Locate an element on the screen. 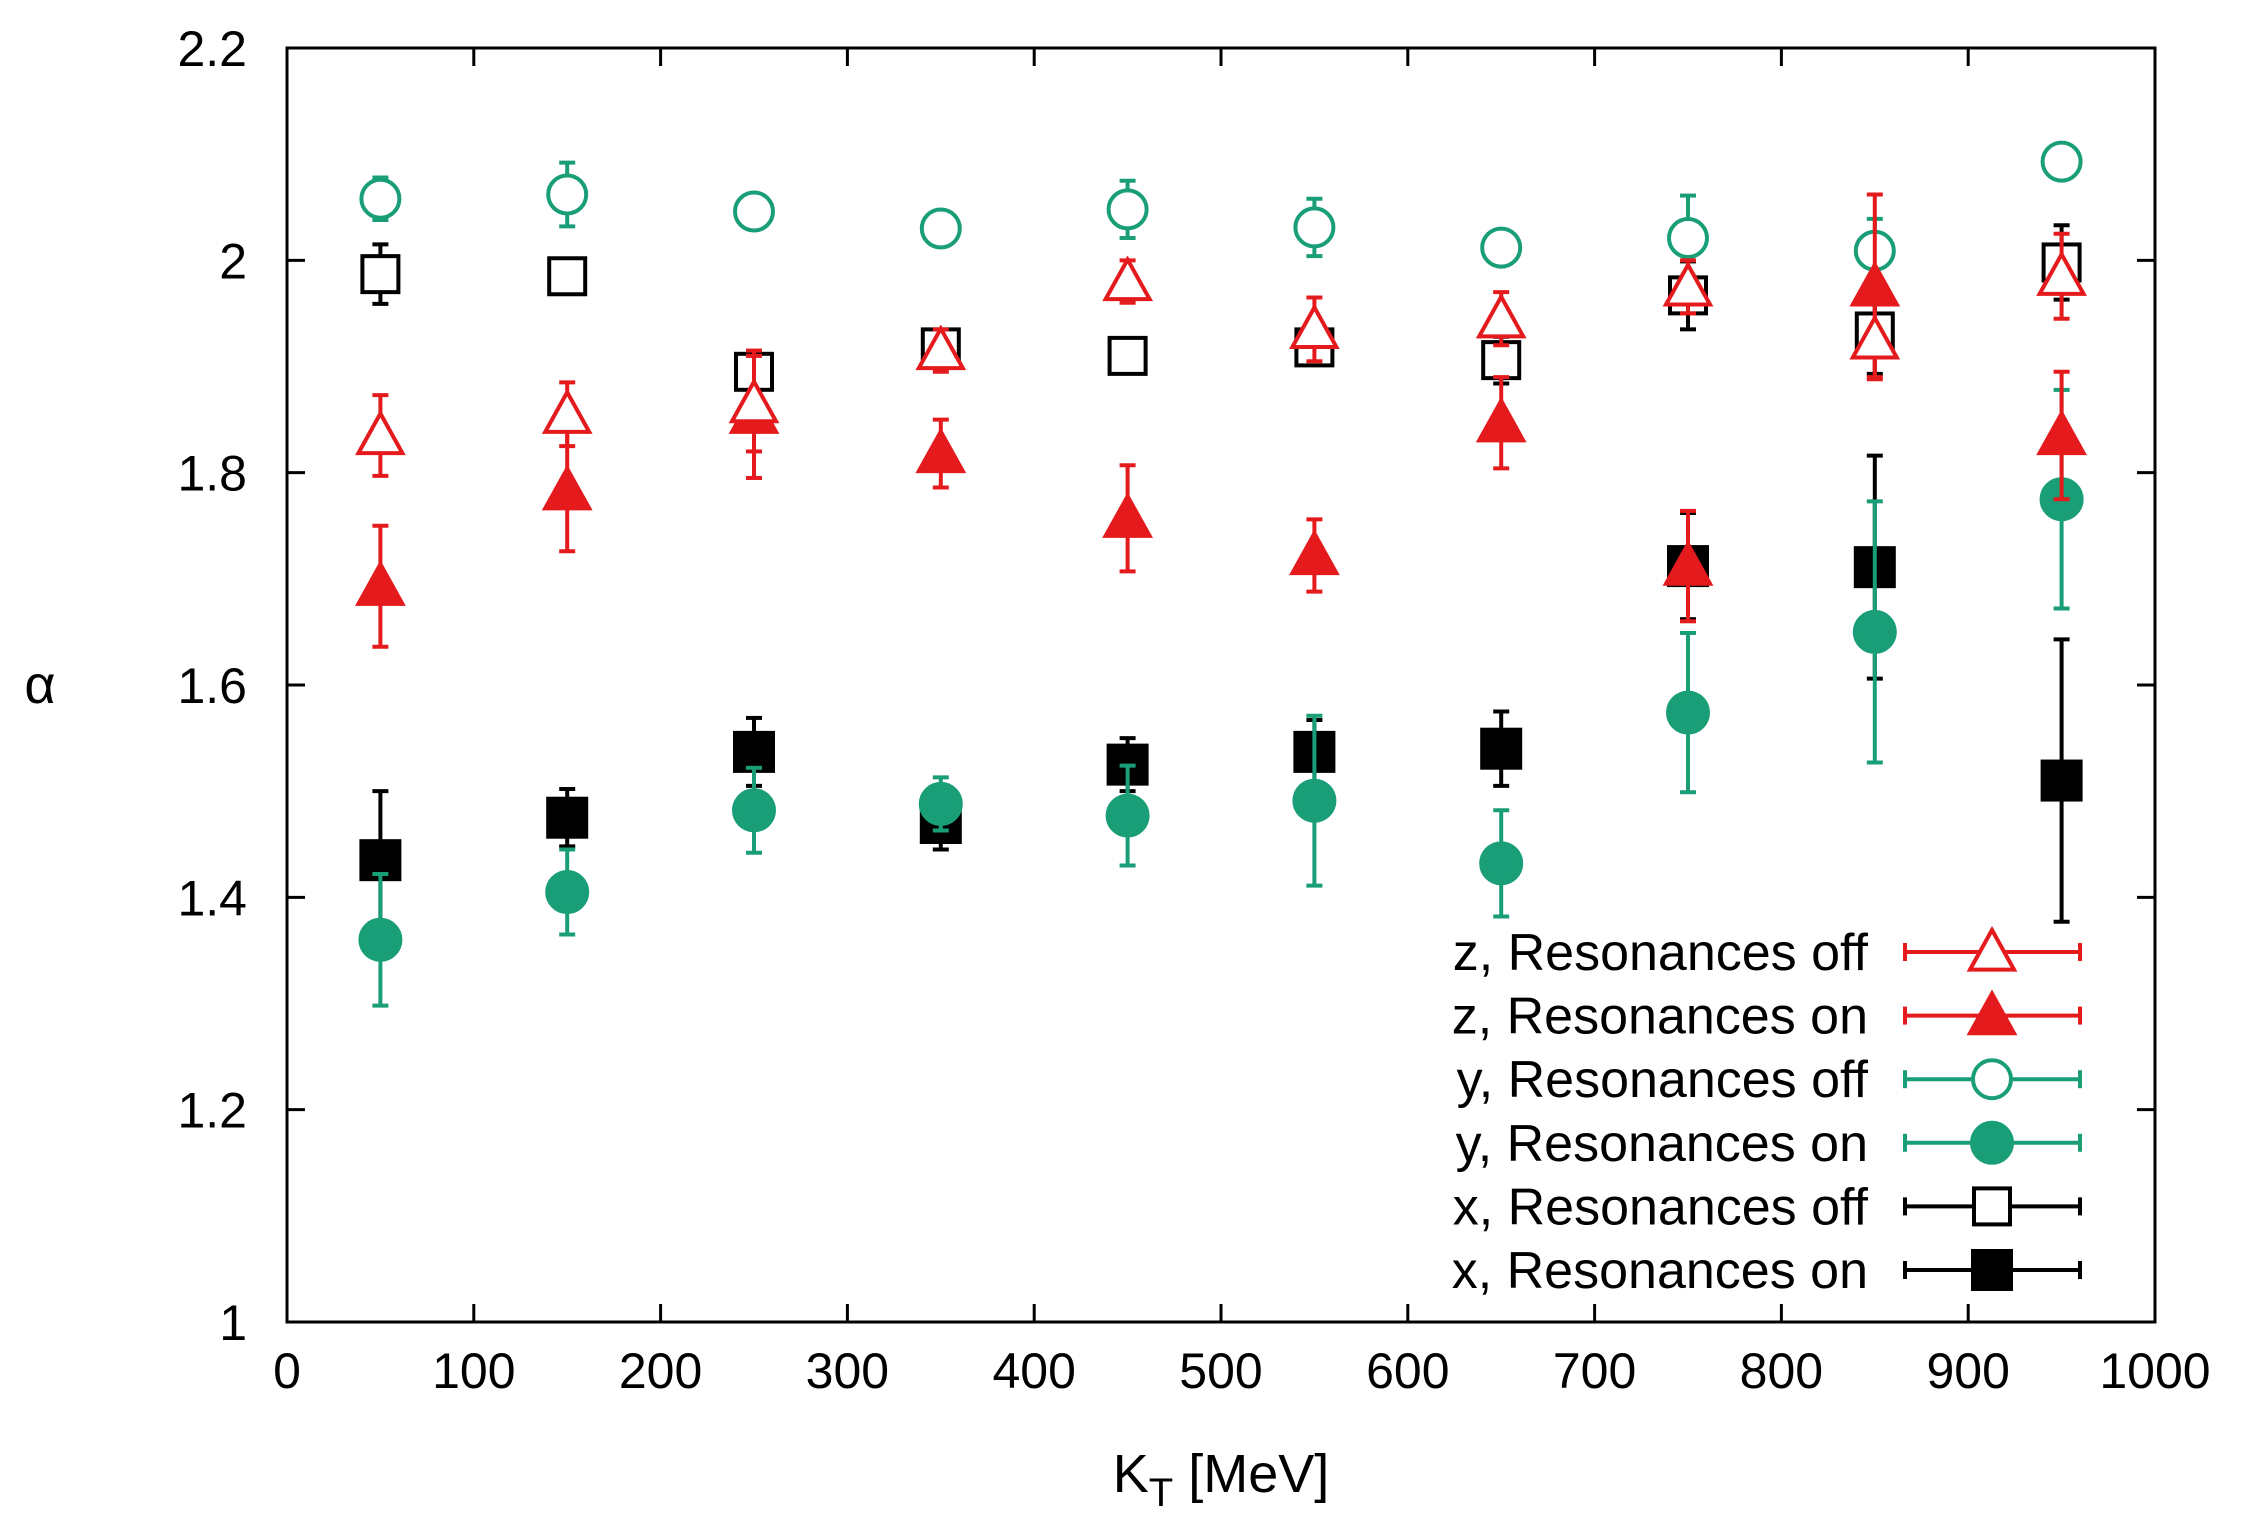 This screenshot has height=1532, width=2254. x-axis-label: KT [MeV] is located at coordinates (1221, 1479).